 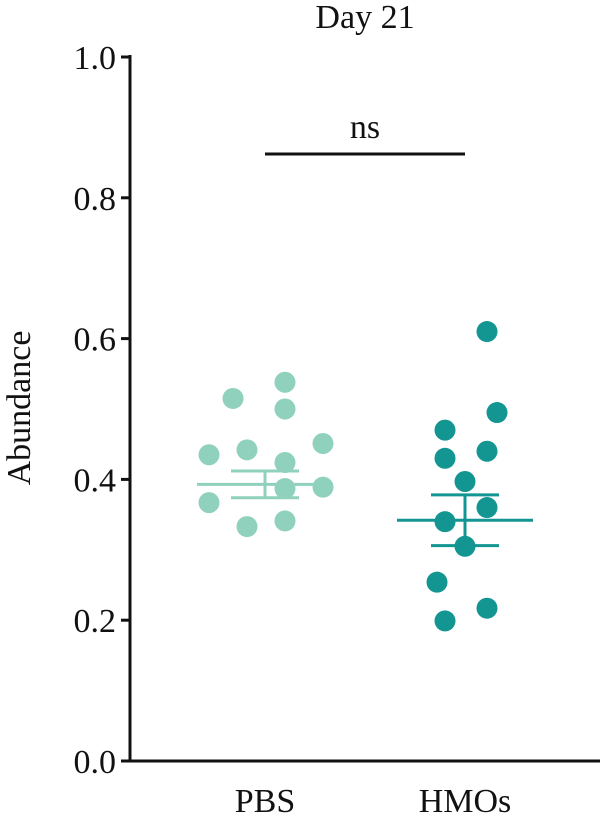 What do you see at coordinates (95, 199) in the screenshot?
I see `y-tick-label: 0.8` at bounding box center [95, 199].